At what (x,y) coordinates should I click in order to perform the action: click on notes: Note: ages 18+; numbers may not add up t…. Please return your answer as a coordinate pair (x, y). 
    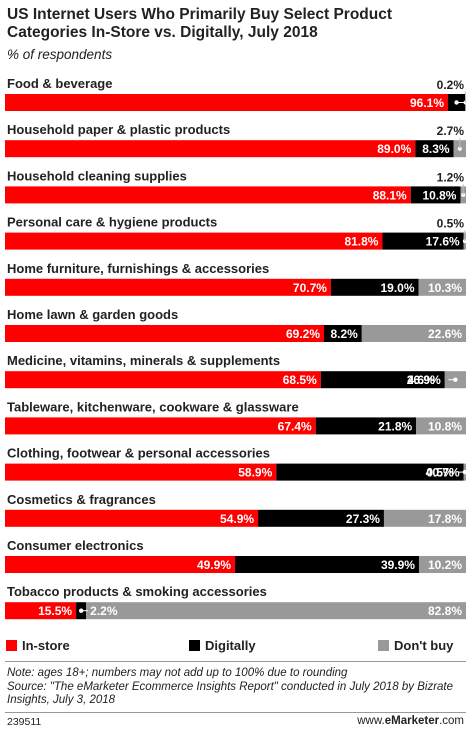
    Looking at the image, I should click on (238, 687).